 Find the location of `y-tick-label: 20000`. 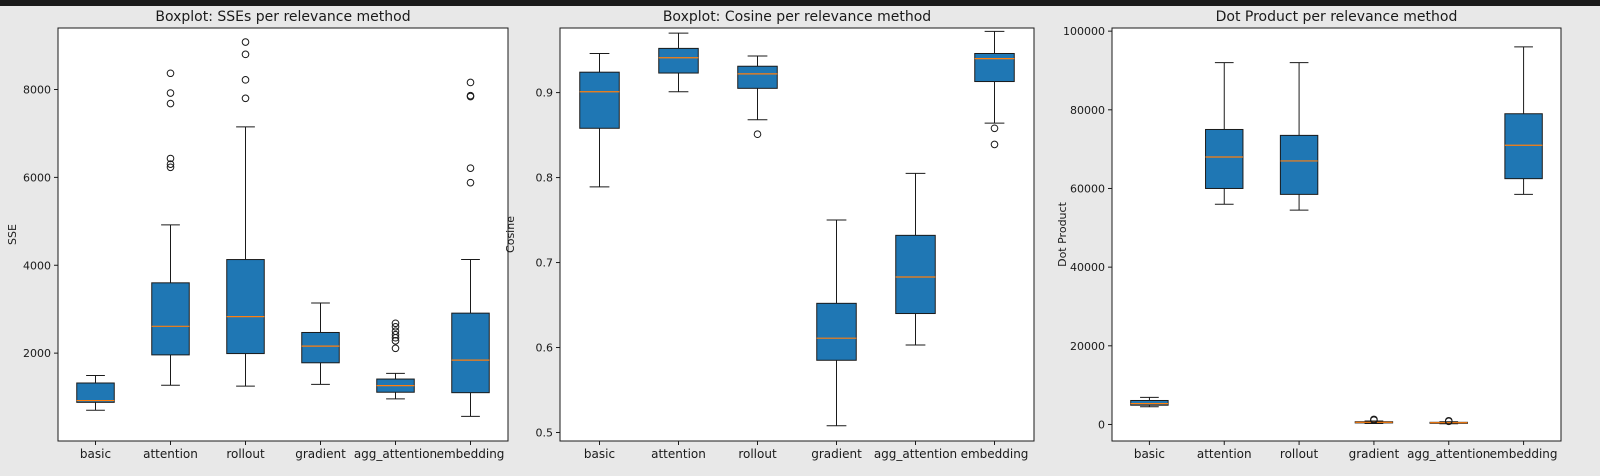

y-tick-label: 20000 is located at coordinates (1087, 346).